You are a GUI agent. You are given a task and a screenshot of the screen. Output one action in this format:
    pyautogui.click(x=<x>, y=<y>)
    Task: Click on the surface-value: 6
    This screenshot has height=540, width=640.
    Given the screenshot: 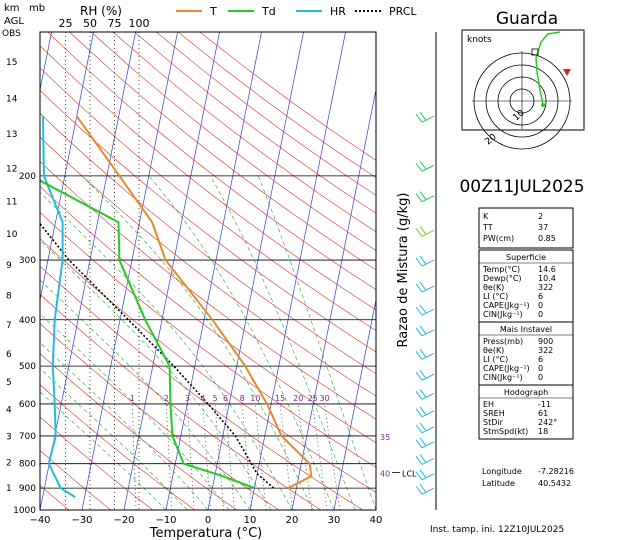 What is the action you would take?
    pyautogui.click(x=540, y=296)
    